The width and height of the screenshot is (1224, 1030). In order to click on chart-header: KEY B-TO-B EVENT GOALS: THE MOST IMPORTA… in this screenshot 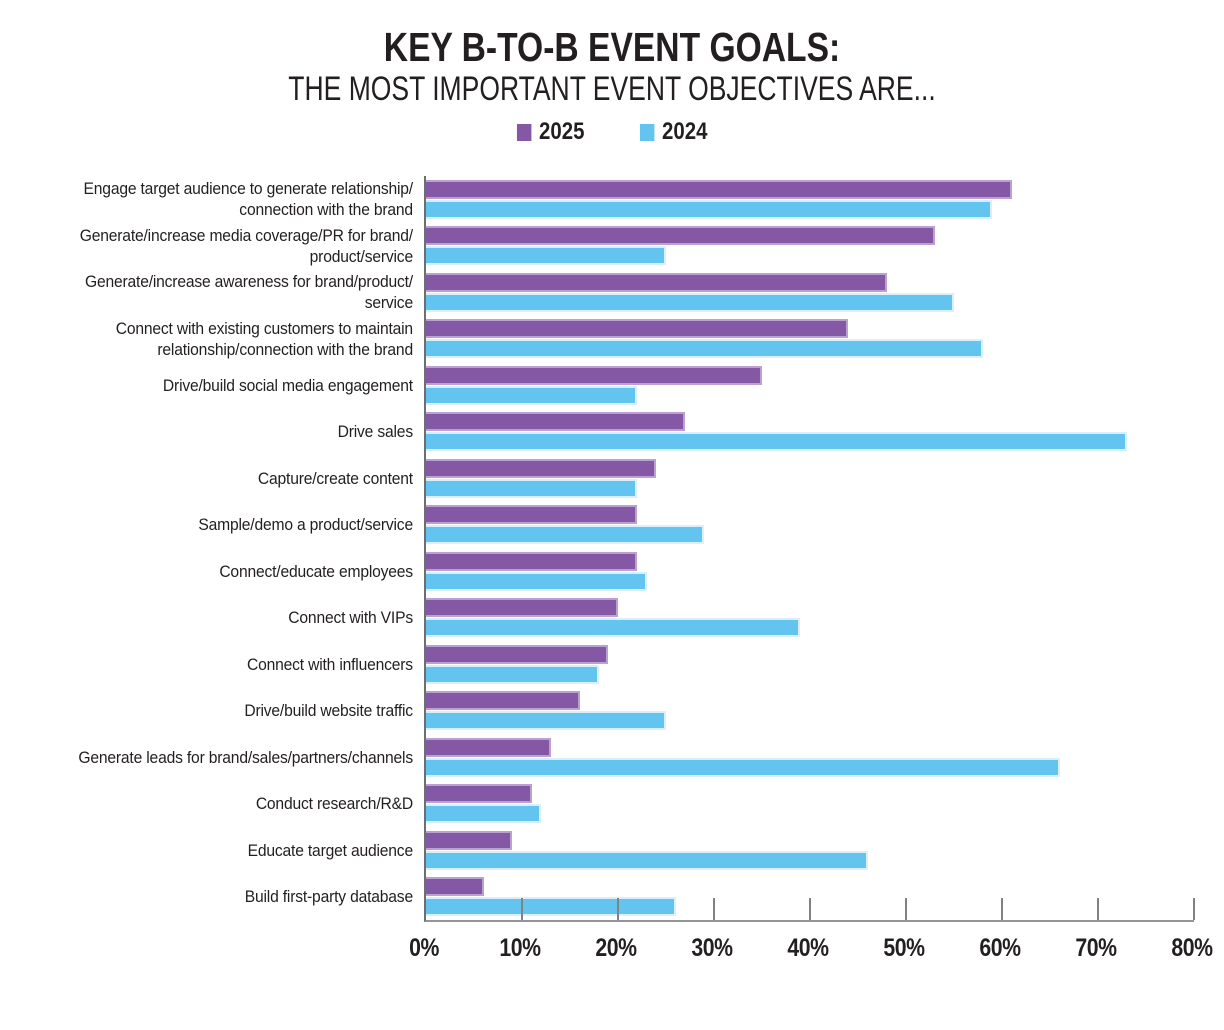, I will do `click(612, 66)`.